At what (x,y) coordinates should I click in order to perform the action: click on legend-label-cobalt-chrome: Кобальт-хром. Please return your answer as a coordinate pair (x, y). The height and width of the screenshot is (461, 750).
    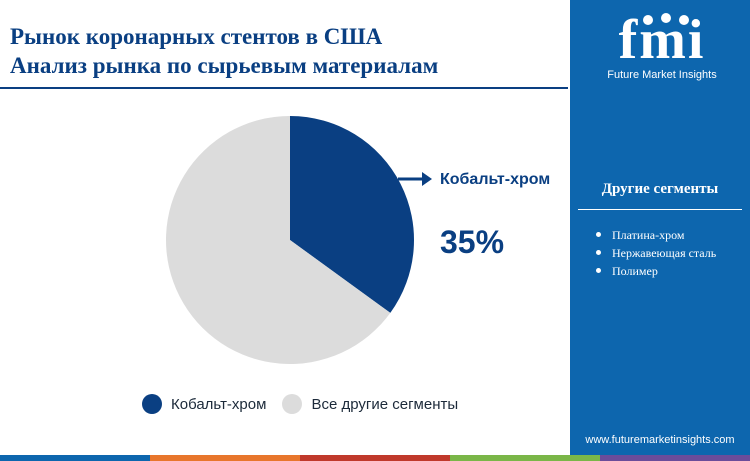
    Looking at the image, I should click on (219, 404).